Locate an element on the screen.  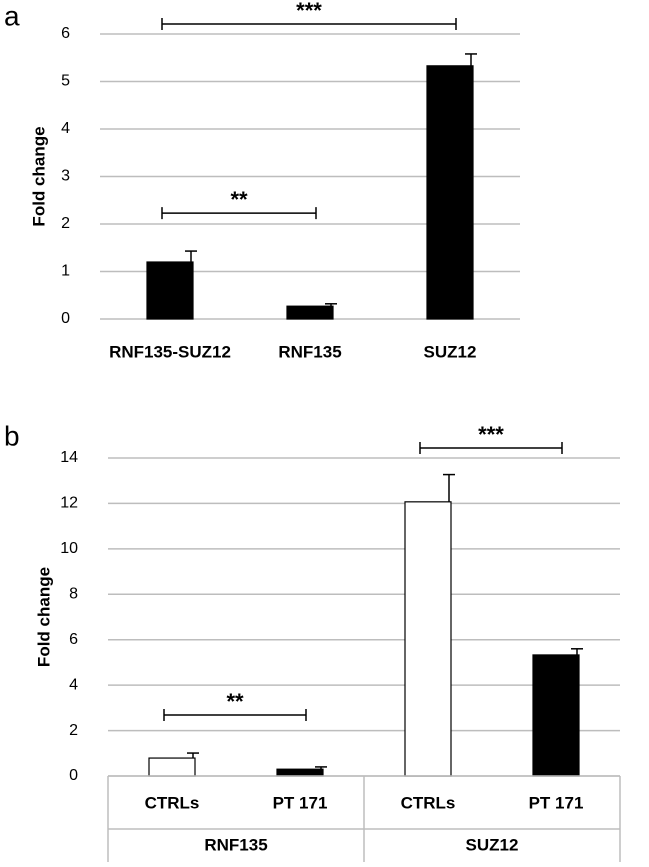
y-tick-label: 12 is located at coordinates (69, 503).